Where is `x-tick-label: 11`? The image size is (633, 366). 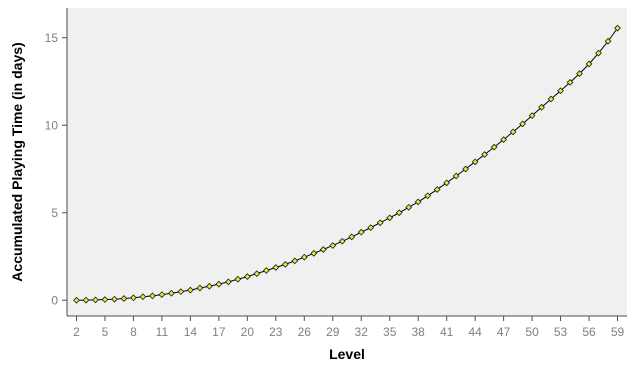 x-tick-label: 11 is located at coordinates (162, 332).